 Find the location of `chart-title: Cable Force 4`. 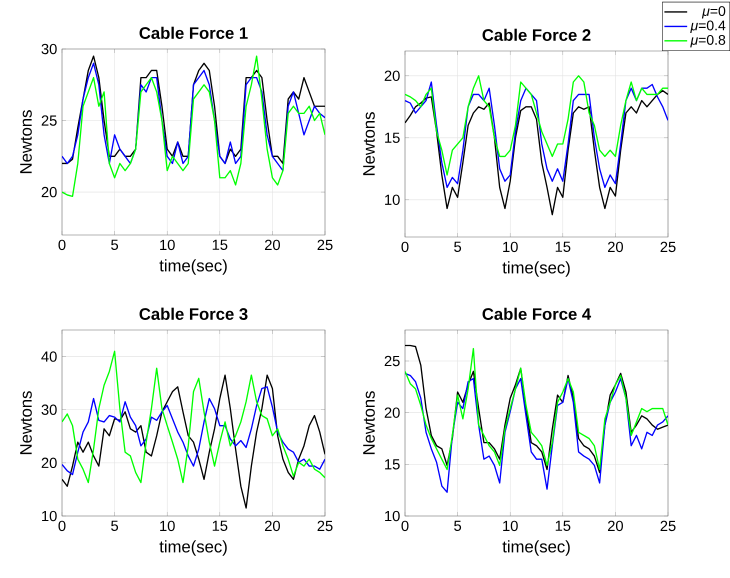

chart-title: Cable Force 4 is located at coordinates (537, 314).